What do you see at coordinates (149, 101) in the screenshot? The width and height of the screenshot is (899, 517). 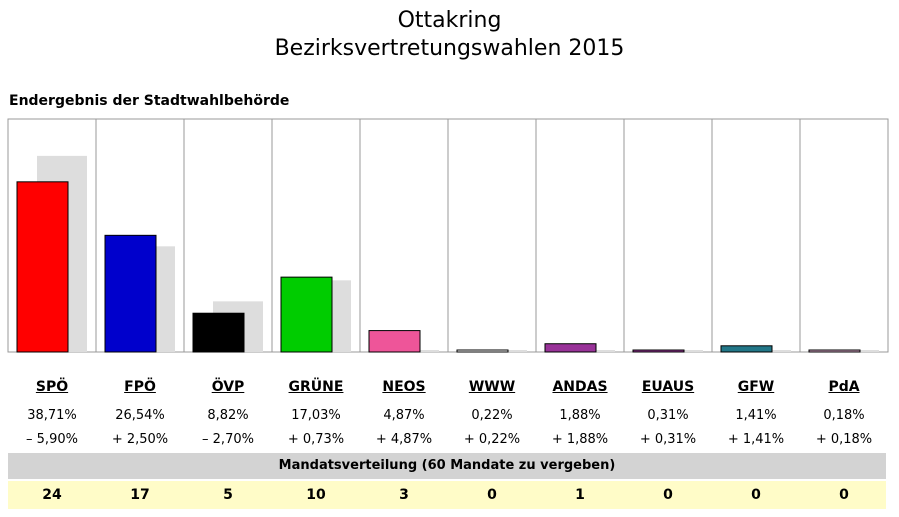 I see `chart-subtitle: Endergebnis der Stadtwahlbehörde` at bounding box center [149, 101].